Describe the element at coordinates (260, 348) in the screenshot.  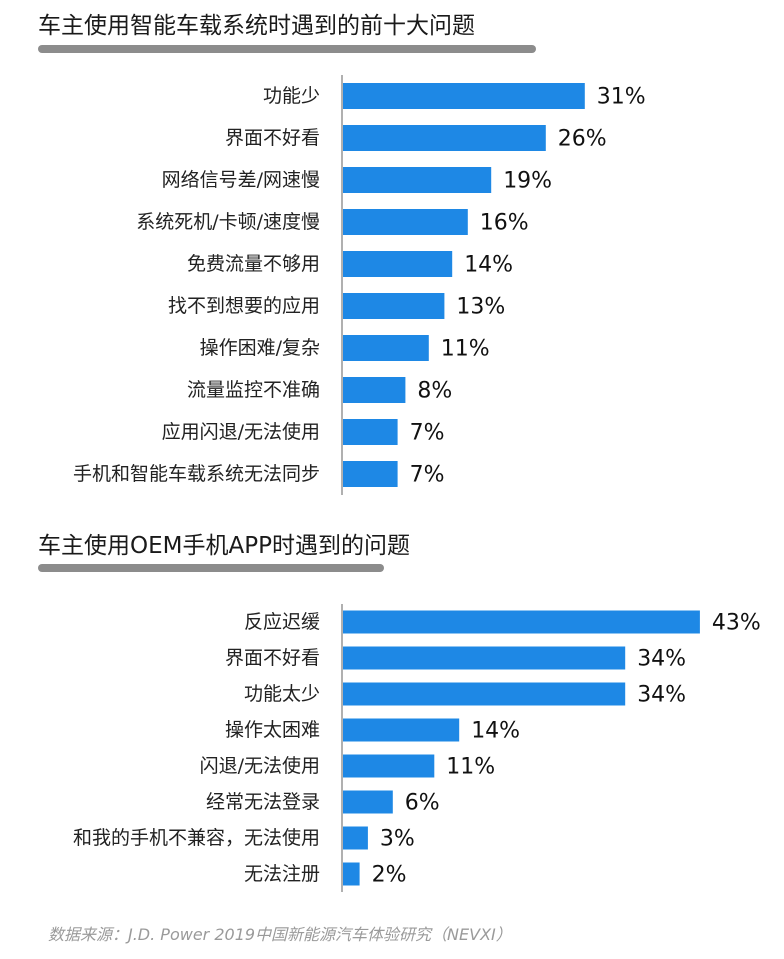
I see `category-label: 操作困难/复杂` at that location.